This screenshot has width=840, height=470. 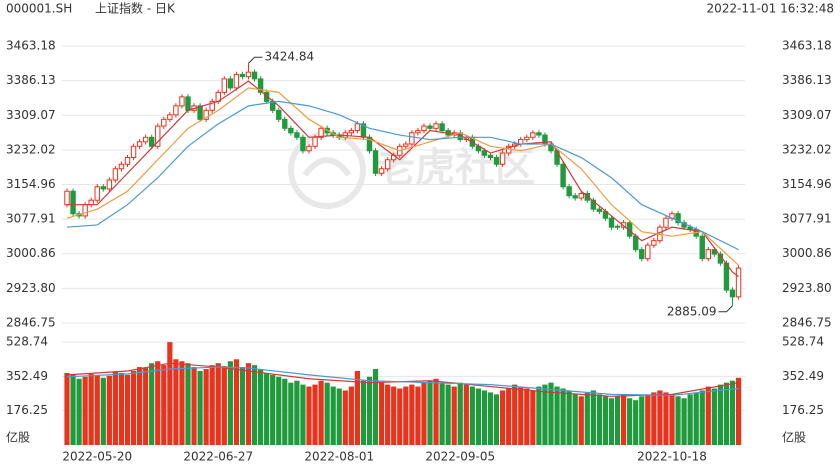 I want to click on y-tick-label: 3232.02, so click(x=31, y=149).